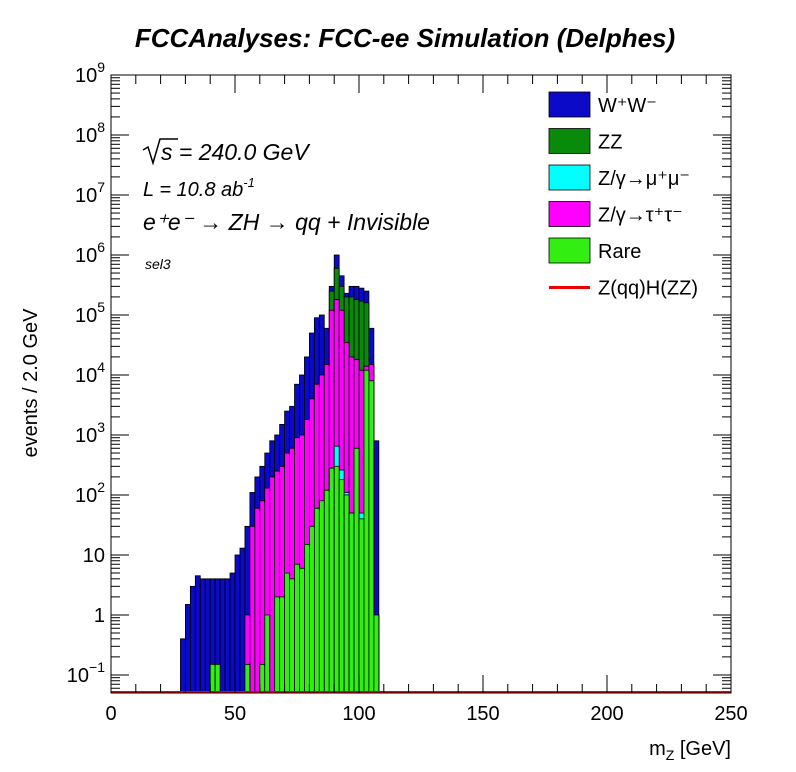 The height and width of the screenshot is (772, 796). I want to click on y-tick-label: 1, so click(99, 616).